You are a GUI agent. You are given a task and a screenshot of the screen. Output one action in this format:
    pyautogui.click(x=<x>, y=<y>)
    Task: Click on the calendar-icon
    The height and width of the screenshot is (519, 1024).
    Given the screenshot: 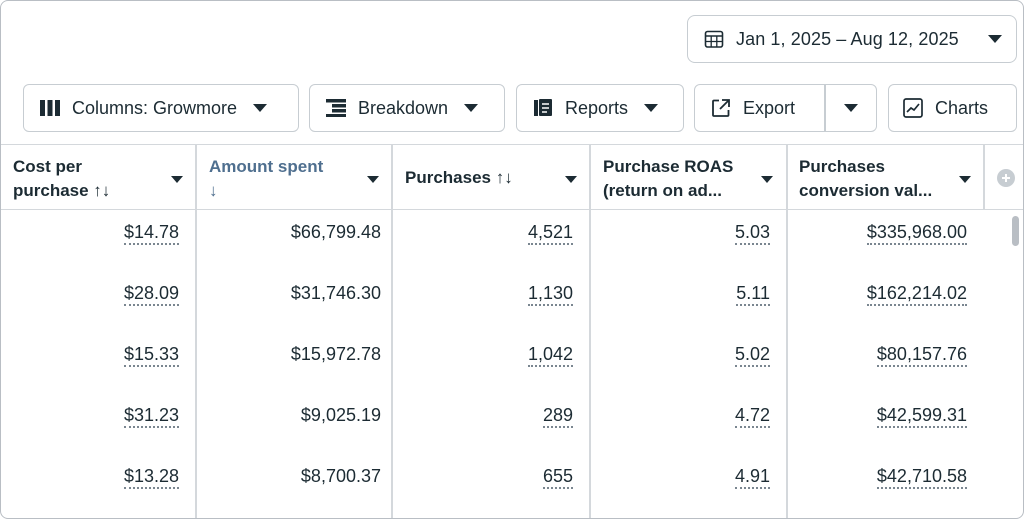 What is the action you would take?
    pyautogui.click(x=714, y=39)
    